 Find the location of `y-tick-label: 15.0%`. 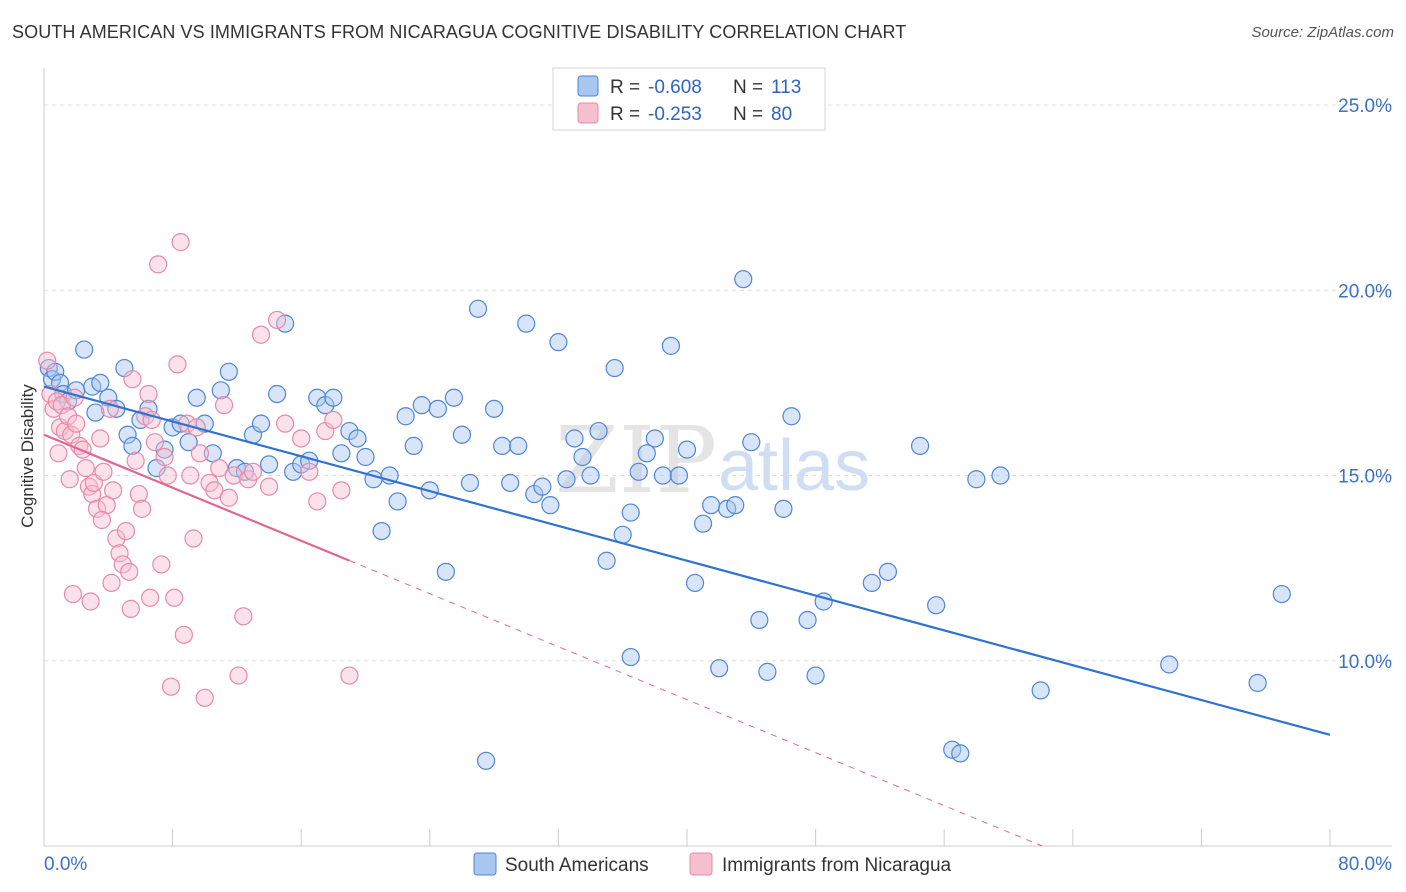

y-tick-label: 15.0% is located at coordinates (1365, 477).